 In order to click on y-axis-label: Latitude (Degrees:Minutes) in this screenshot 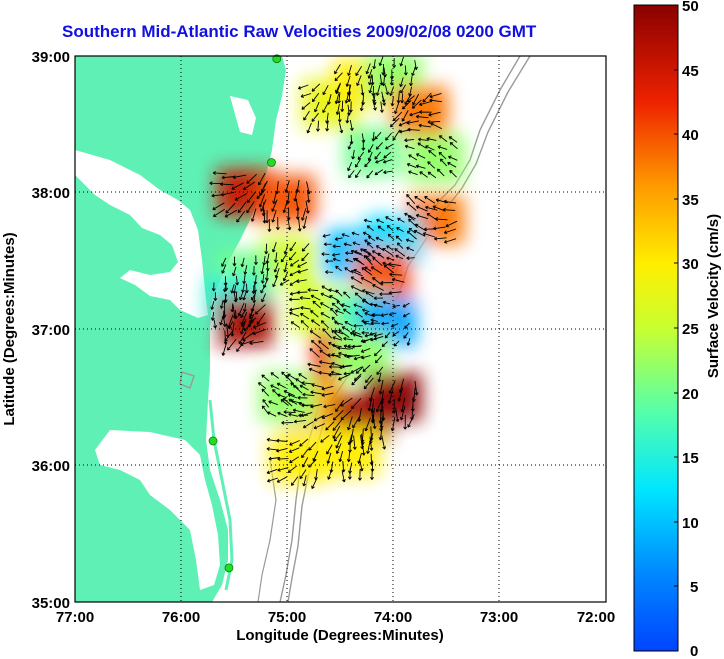, I will do `click(9, 328)`.